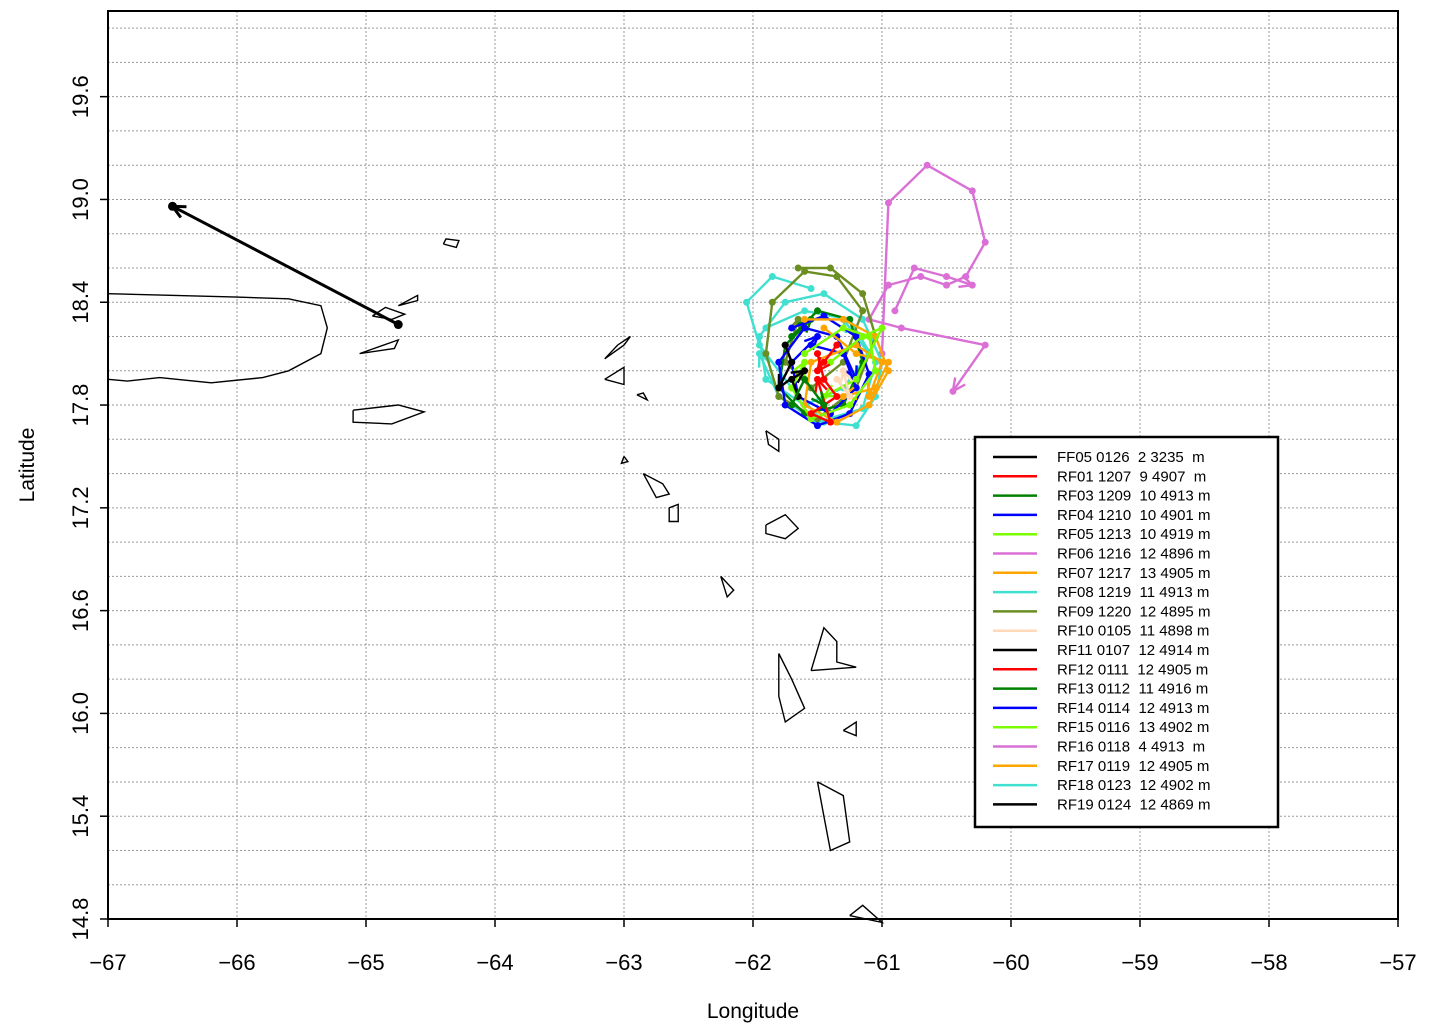  I want to click on y-tick-label-2: 16.0, so click(80, 713).